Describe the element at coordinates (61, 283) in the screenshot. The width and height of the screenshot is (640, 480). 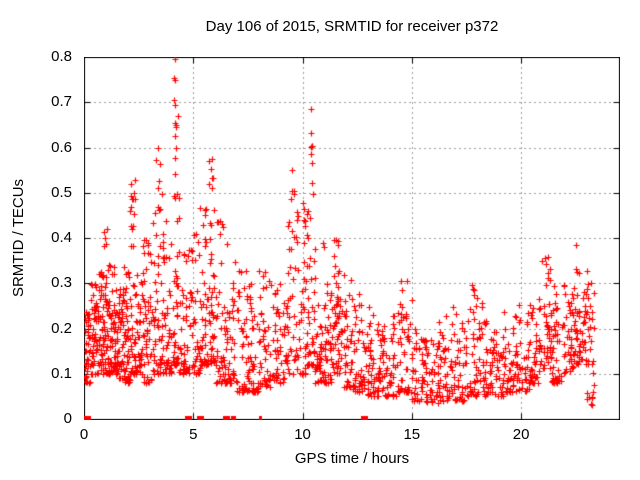
I see `y-tick-label: 0.3` at that location.